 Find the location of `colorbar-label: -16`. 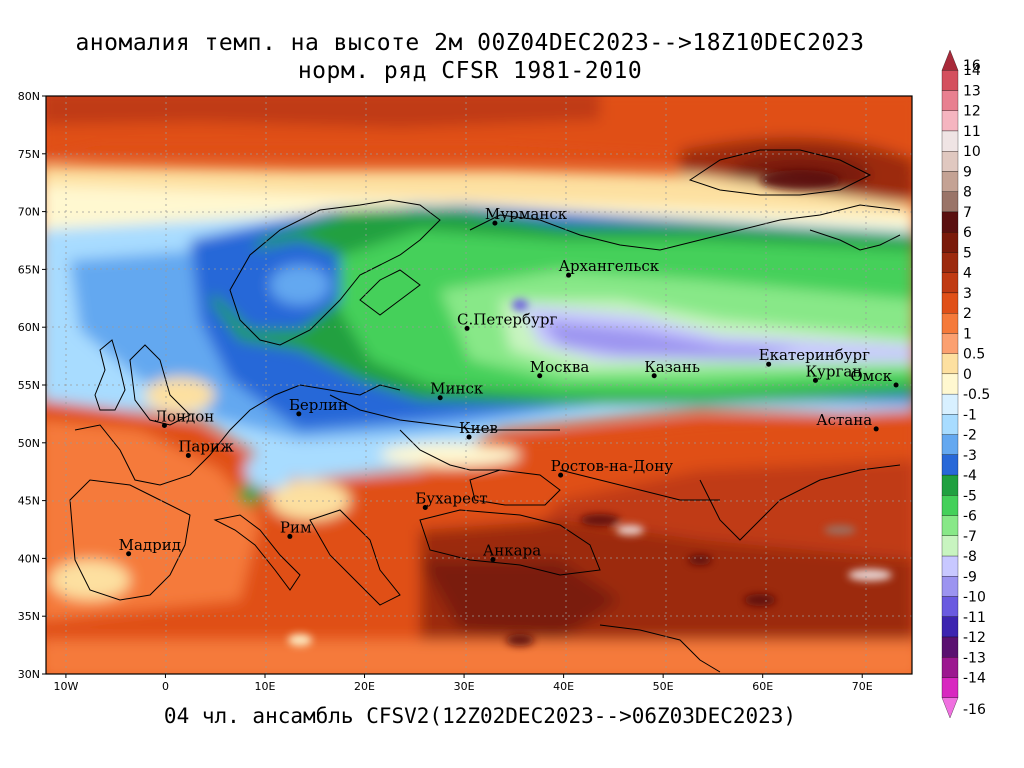

colorbar-label: -16 is located at coordinates (974, 710).